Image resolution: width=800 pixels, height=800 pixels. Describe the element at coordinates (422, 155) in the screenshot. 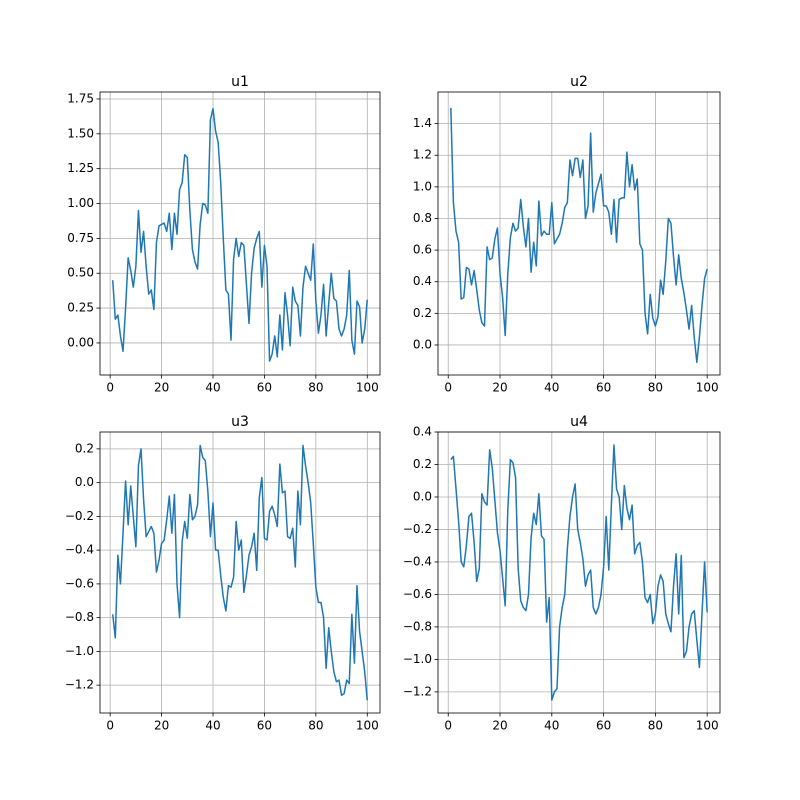

I see `y-tick-label: 1.2` at that location.